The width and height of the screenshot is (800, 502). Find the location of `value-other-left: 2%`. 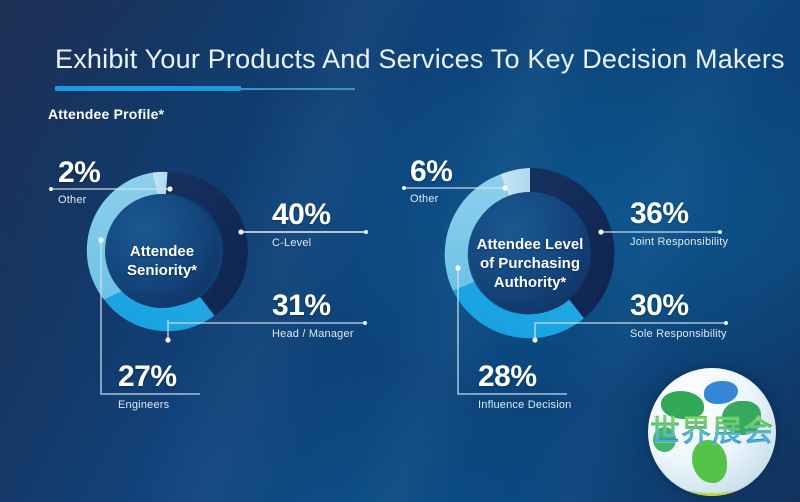

value-other-left: 2% is located at coordinates (79, 172).